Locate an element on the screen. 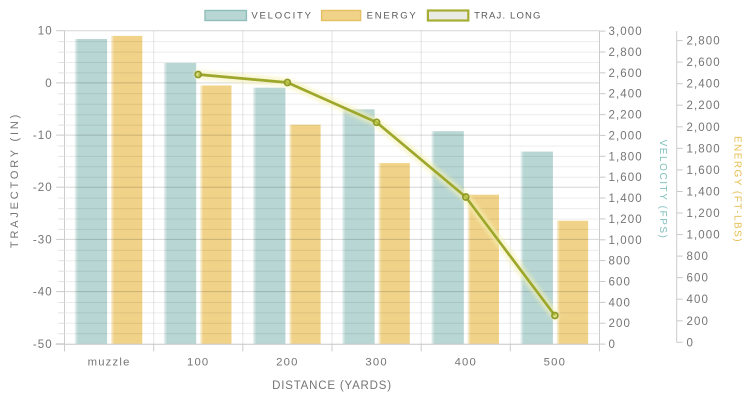 The image size is (754, 406). svg-text: VELOCITY (FPS) is located at coordinates (662, 190).